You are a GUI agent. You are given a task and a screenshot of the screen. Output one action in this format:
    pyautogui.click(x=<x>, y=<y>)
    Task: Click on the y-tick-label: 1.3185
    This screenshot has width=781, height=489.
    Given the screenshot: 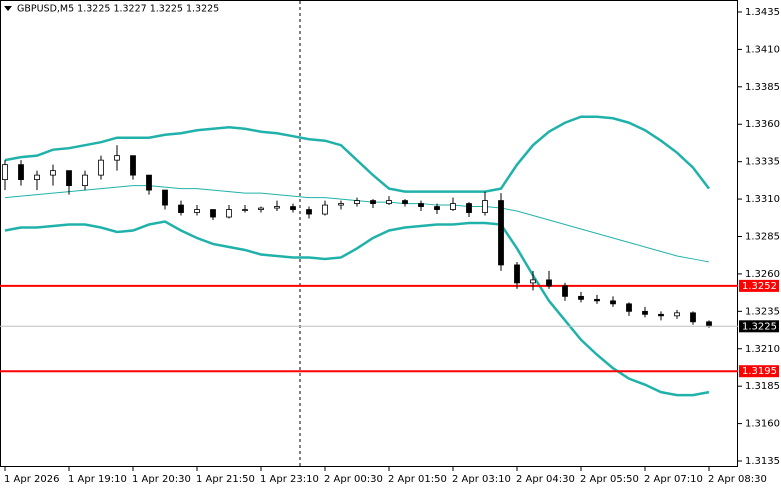 What is the action you would take?
    pyautogui.click(x=762, y=386)
    